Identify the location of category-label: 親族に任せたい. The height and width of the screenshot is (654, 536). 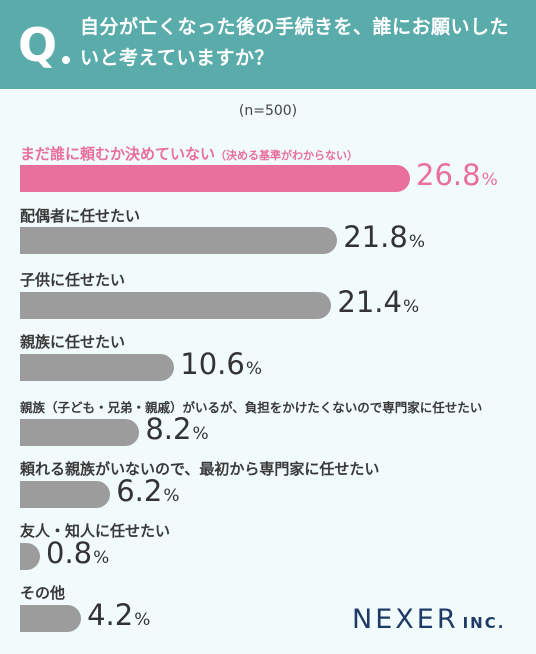
(72, 341).